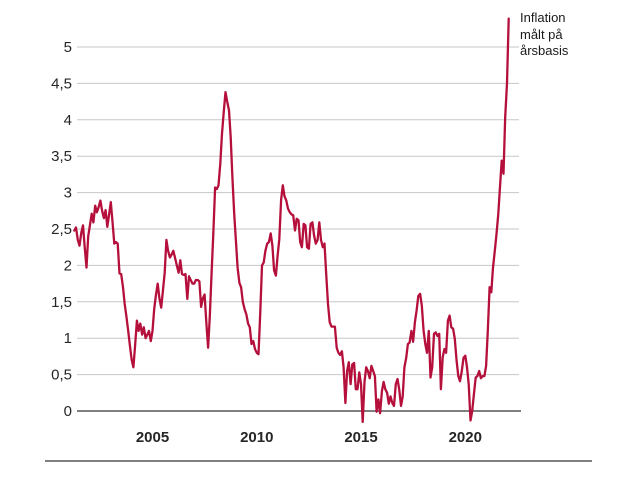  I want to click on y-axis-tick-label: 2, so click(68, 265).